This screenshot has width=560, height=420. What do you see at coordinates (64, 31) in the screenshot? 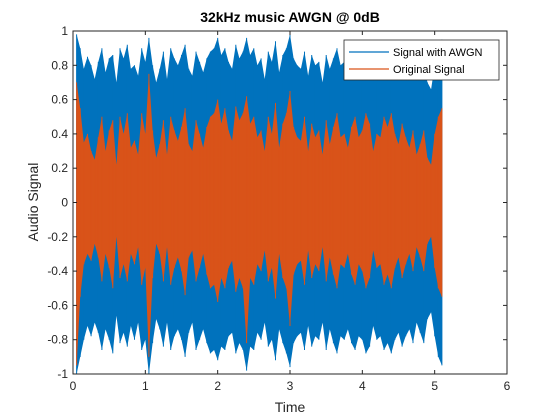
I see `y-tick-label-10: 1` at bounding box center [64, 31].